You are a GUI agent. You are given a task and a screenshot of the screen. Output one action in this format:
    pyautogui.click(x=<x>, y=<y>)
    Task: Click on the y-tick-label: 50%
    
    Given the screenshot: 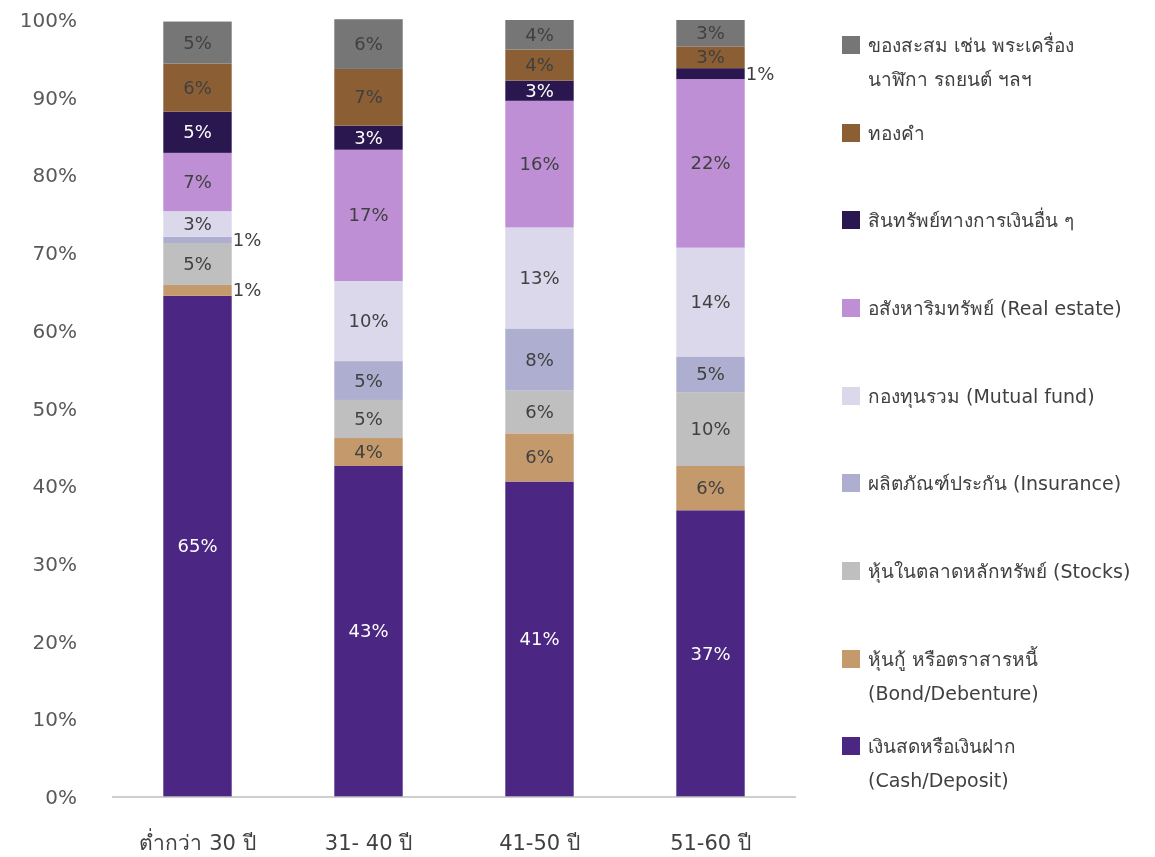 What is the action you would take?
    pyautogui.click(x=54, y=408)
    